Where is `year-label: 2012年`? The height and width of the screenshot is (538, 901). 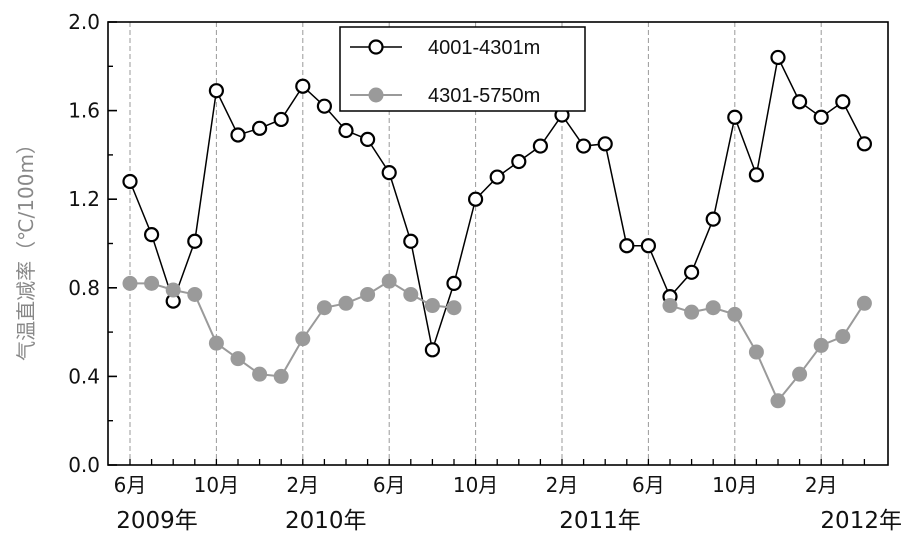 year-label: 2012年 is located at coordinates (860, 521).